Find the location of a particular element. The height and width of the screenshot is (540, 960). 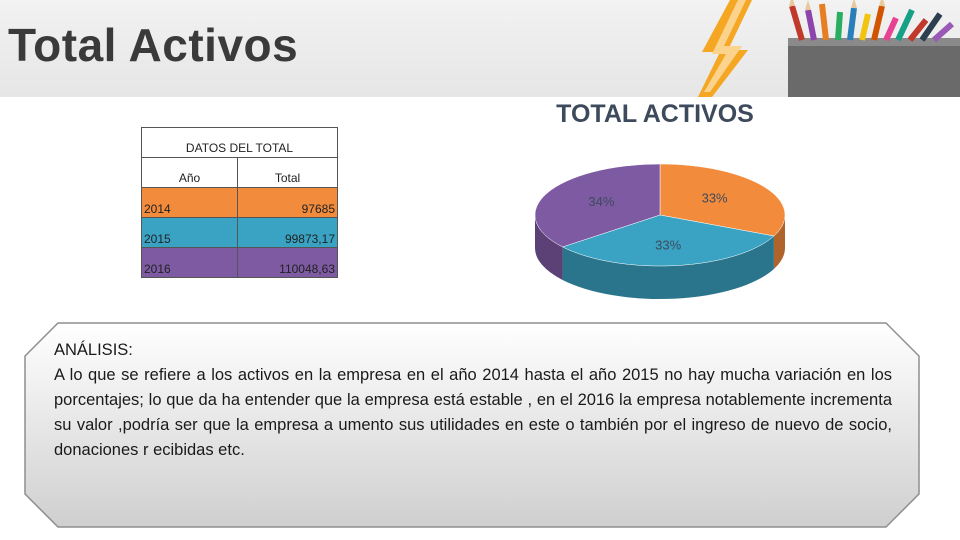

table-header-year: Año is located at coordinates (189, 172).